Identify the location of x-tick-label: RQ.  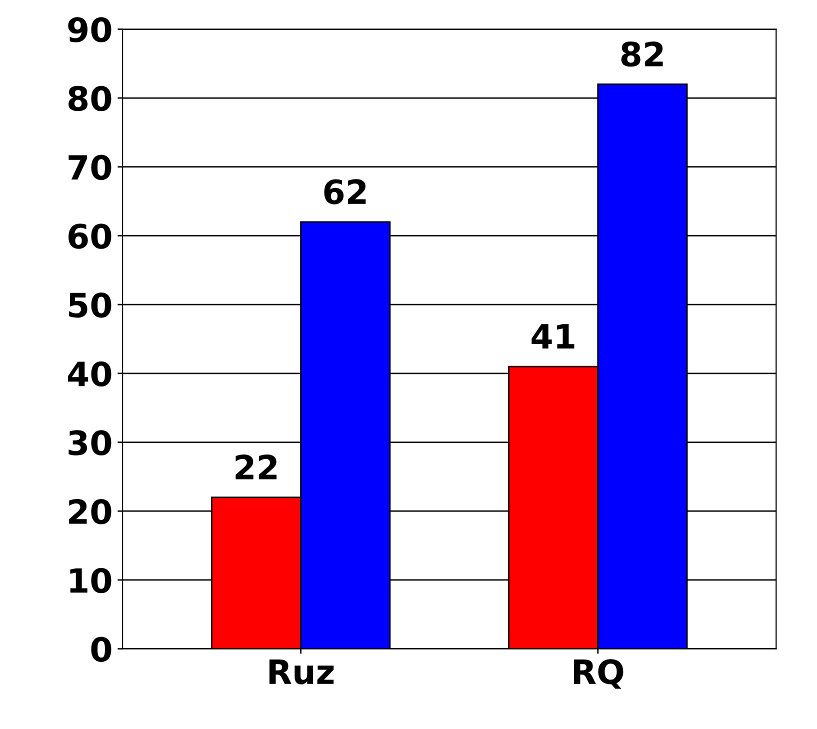
(599, 674).